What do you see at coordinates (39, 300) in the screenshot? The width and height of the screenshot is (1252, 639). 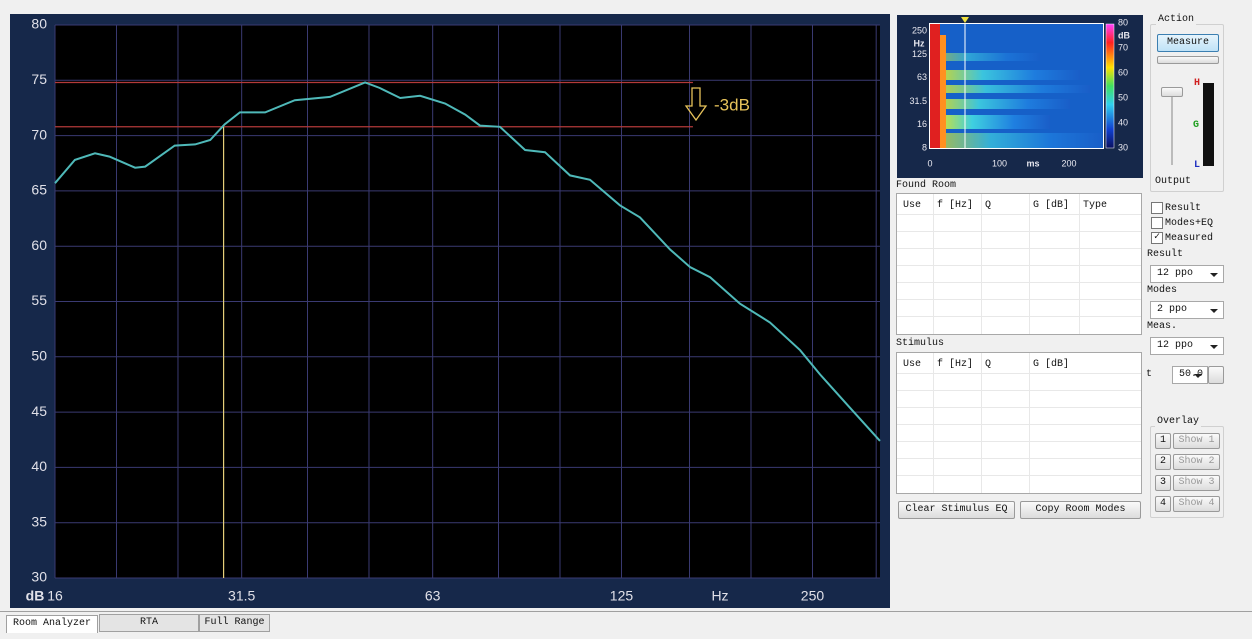 I see `y-tick-label: 55` at bounding box center [39, 300].